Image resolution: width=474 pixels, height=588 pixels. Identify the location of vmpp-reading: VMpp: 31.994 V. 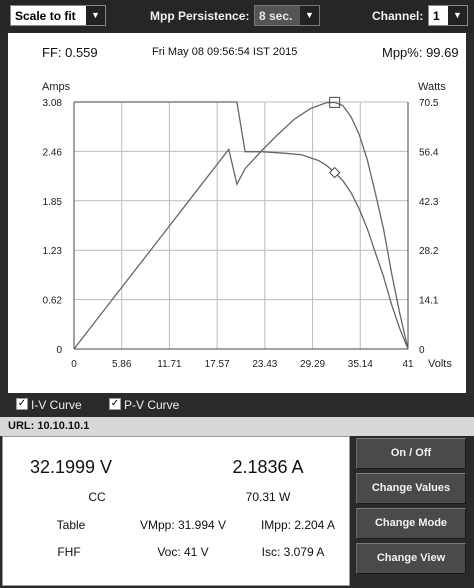
(183, 525).